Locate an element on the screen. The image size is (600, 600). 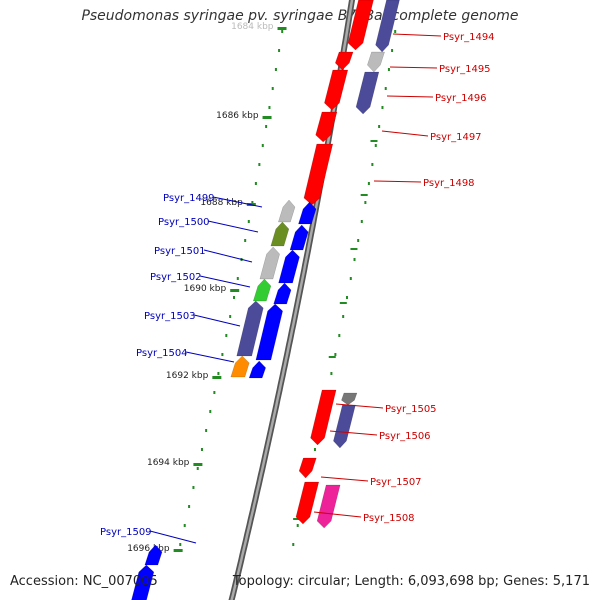
scale-label: 1690 kbp is located at coordinates (205, 289).